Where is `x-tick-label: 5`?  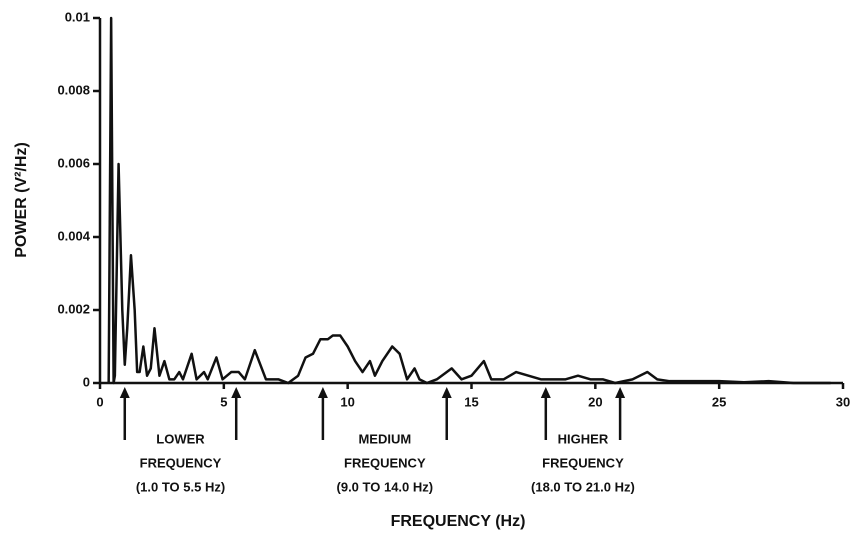
x-tick-label: 5 is located at coordinates (223, 401).